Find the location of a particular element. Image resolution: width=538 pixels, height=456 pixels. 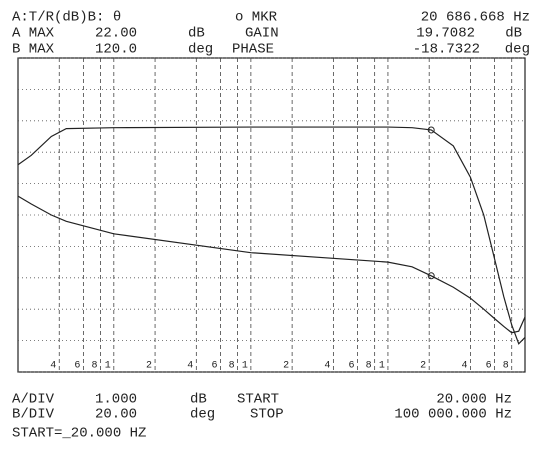

footer-b-div-value: 20.00 is located at coordinates (116, 415).